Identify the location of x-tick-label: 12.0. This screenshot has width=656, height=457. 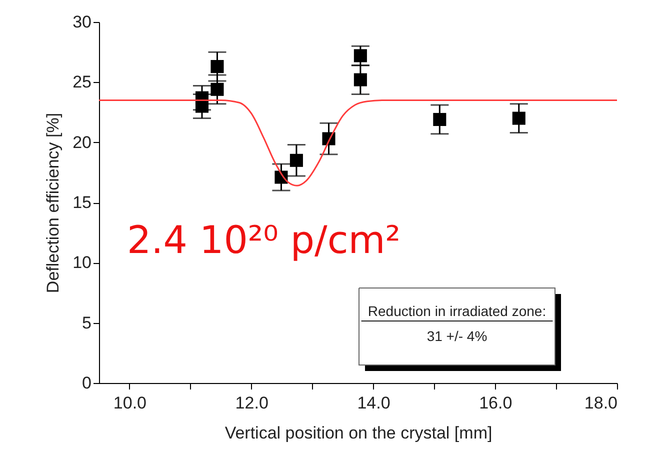
(251, 403).